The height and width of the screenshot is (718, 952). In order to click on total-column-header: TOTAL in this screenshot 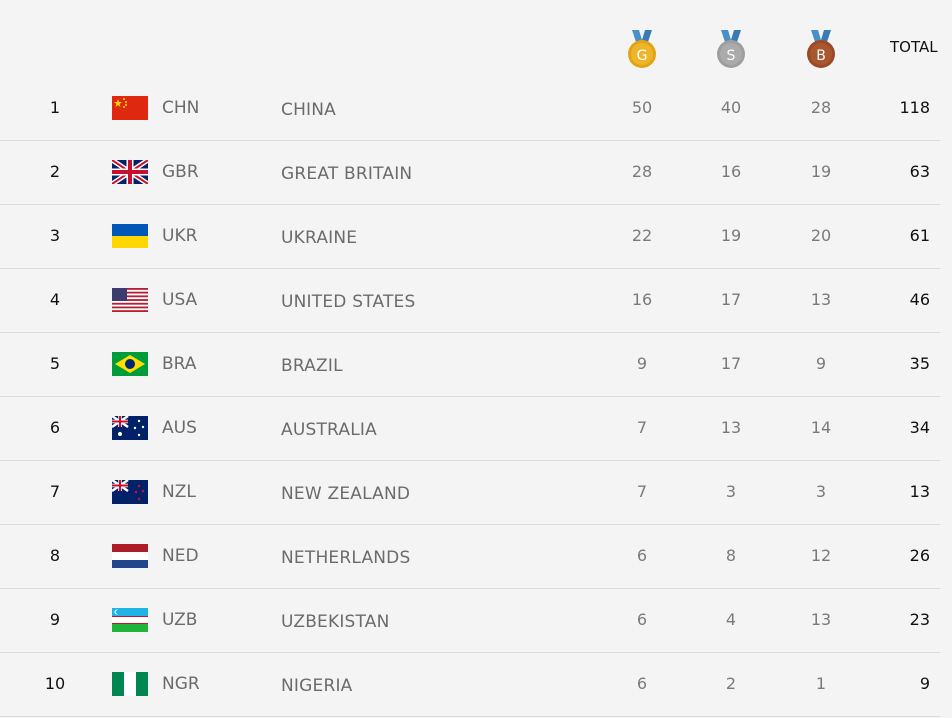, I will do `click(914, 47)`.